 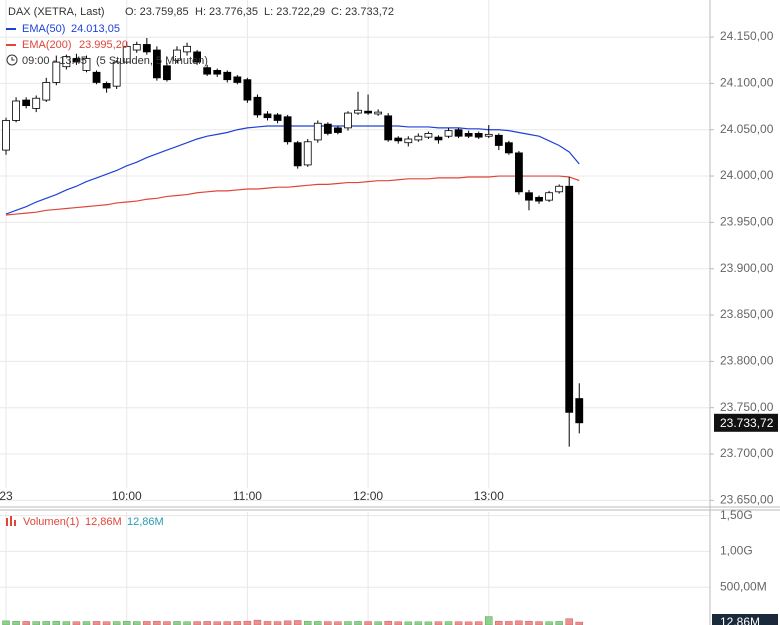 What do you see at coordinates (145, 522) in the screenshot?
I see `legend-value: 12,86M` at bounding box center [145, 522].